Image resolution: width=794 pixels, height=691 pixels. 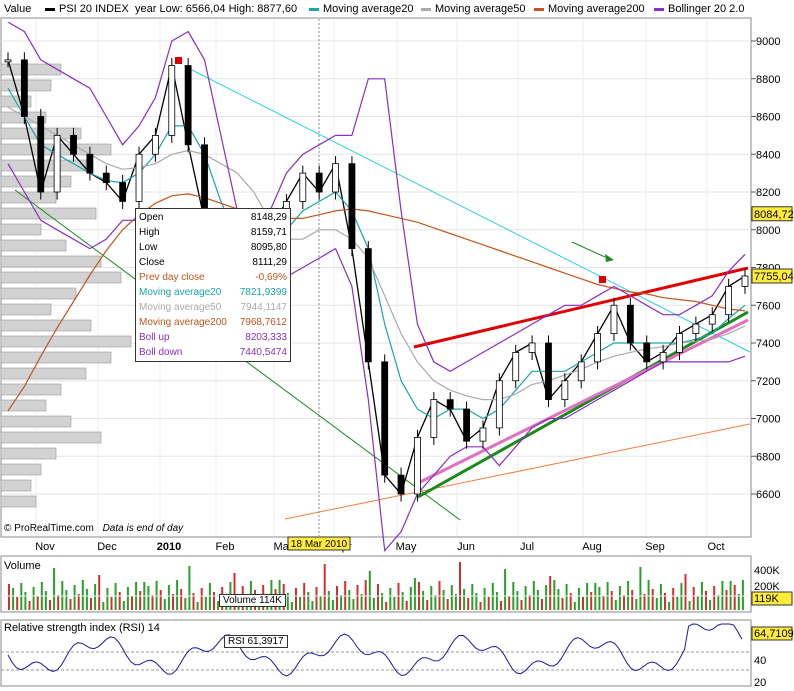 I want to click on rsi-last-badge-label: 64,7109, so click(x=774, y=634).